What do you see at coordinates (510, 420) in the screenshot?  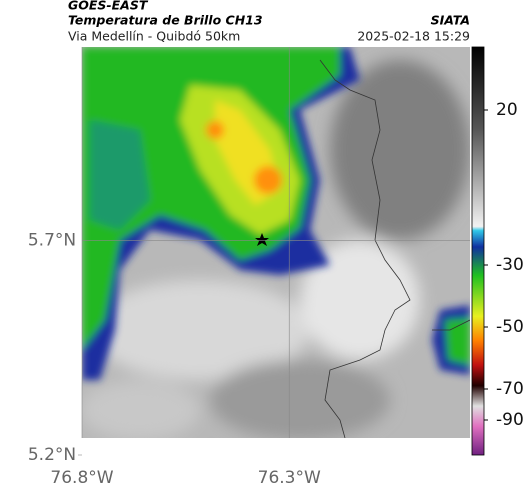 I see `colorbar-label: -90` at bounding box center [510, 420].